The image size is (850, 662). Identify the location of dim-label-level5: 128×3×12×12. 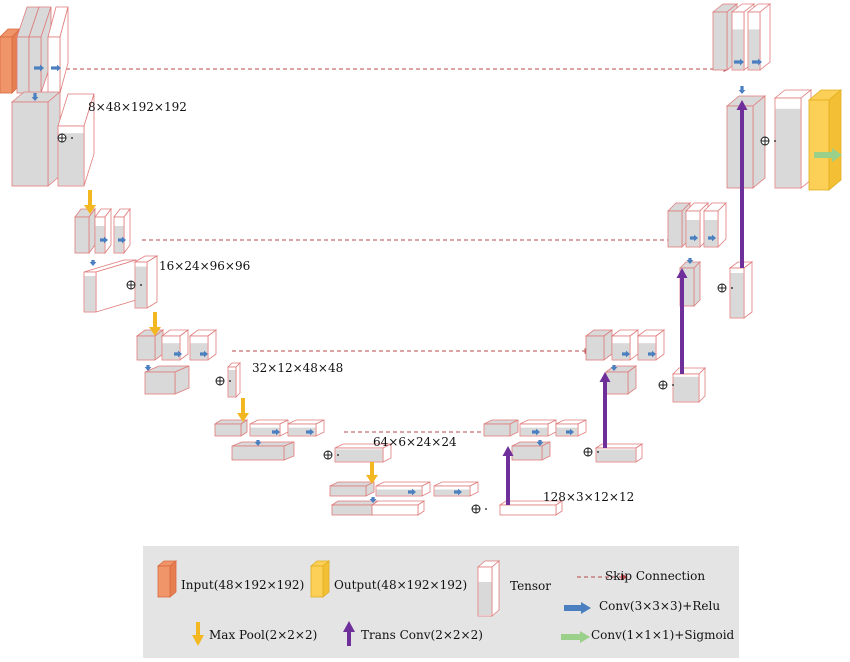
(588, 497).